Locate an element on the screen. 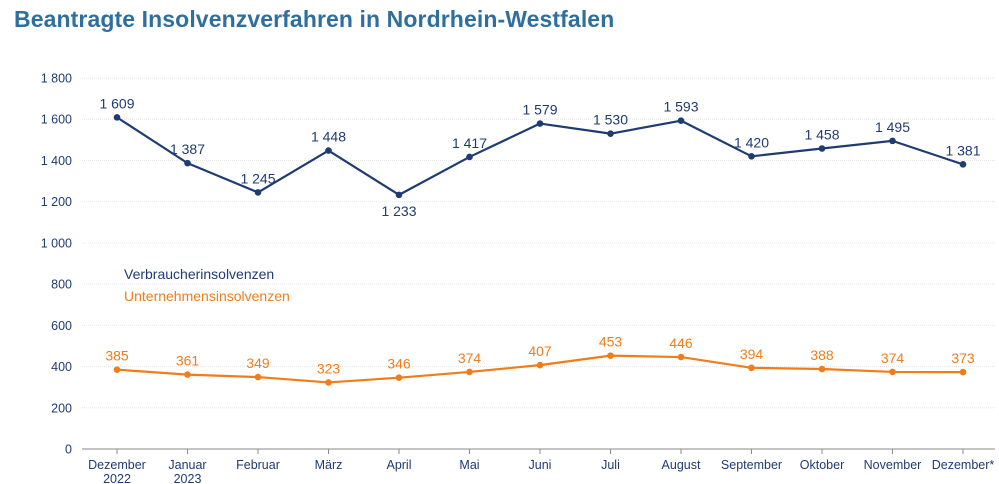  data-label: 1 458 is located at coordinates (821, 134).